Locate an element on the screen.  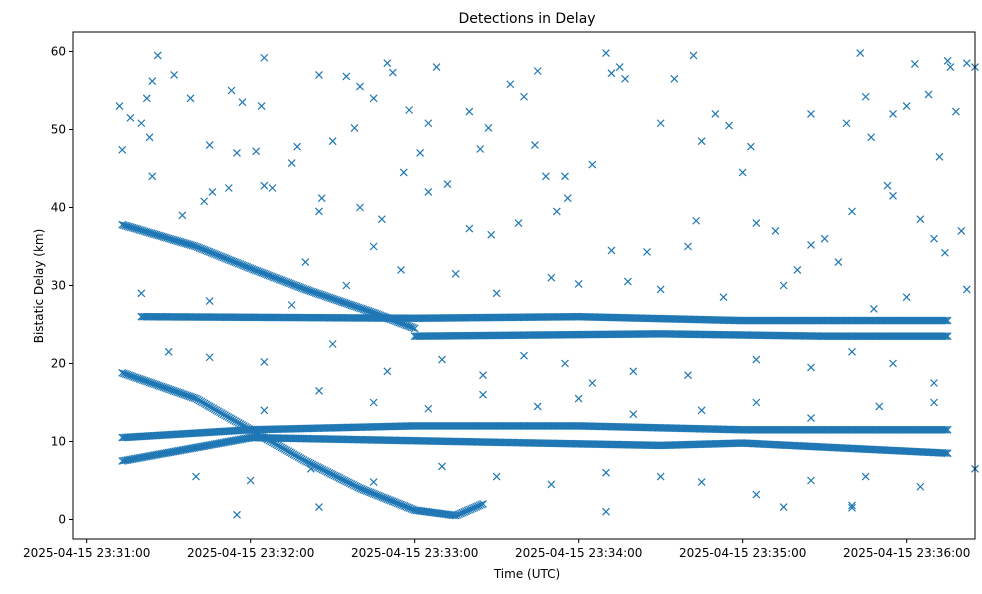
y-tick-label: 20 is located at coordinates (58, 364).